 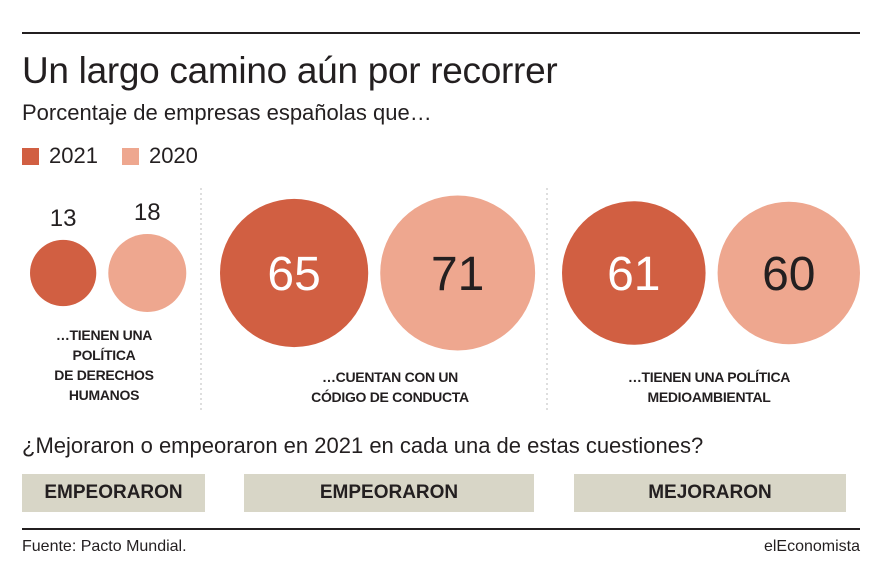 What do you see at coordinates (710, 493) in the screenshot?
I see `answer-badge-medioambiental: MEJORARON` at bounding box center [710, 493].